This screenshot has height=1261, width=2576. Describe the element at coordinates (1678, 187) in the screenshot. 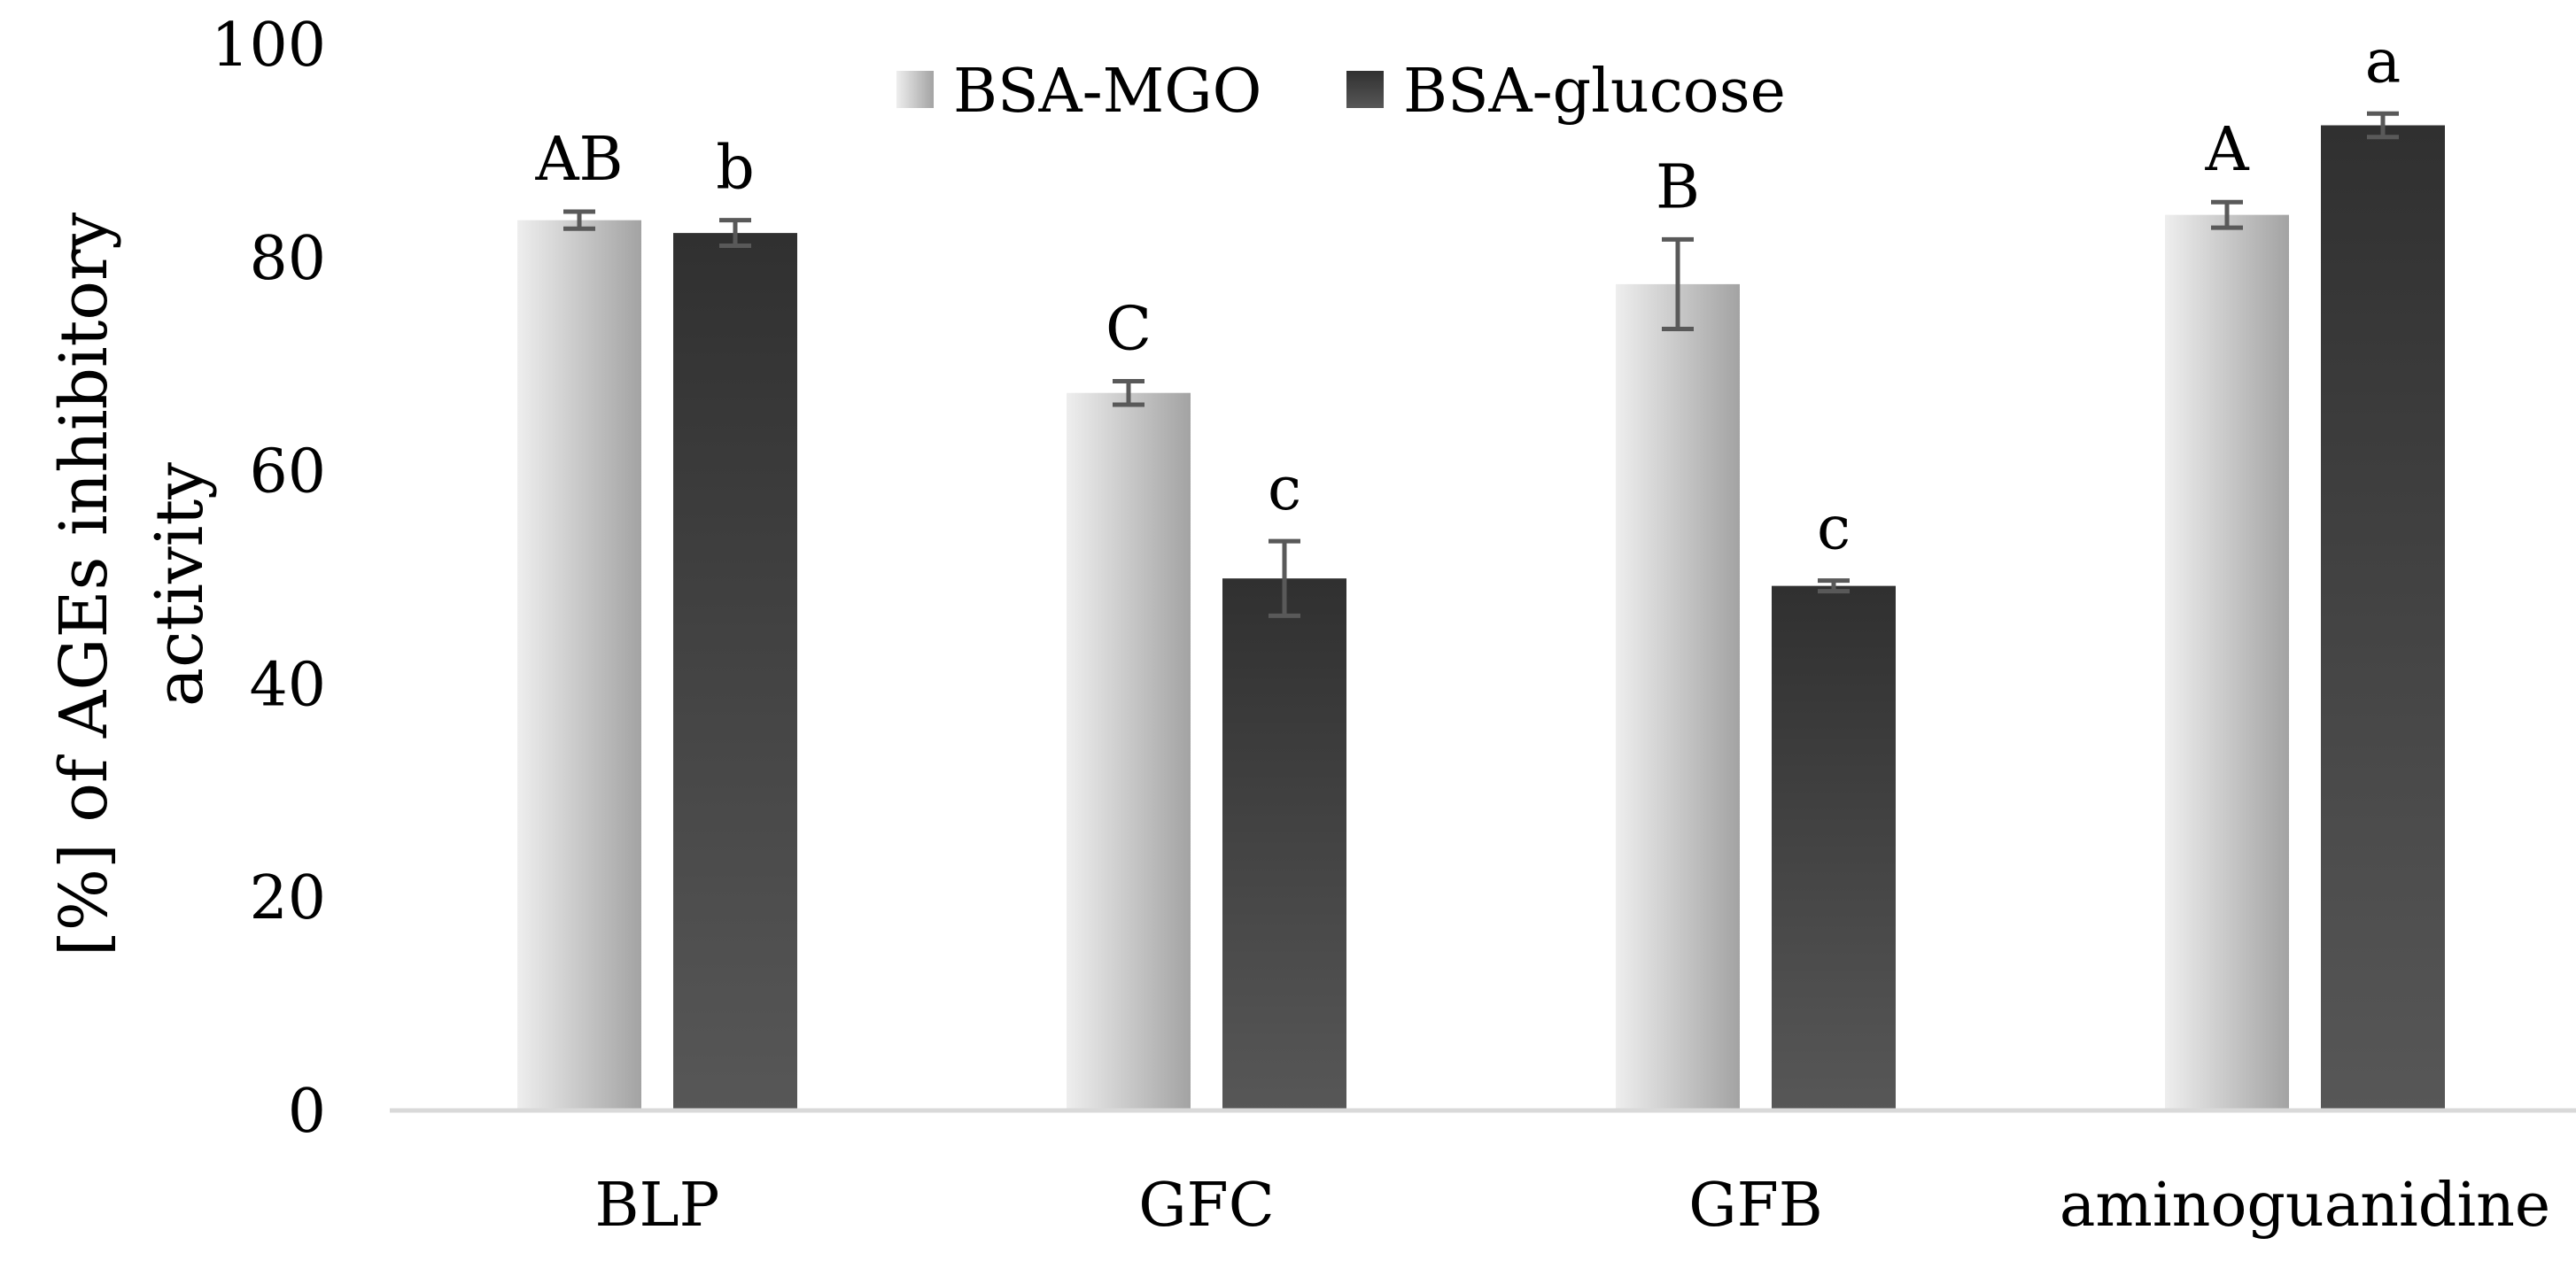

I see `significance-label-gfb-bsa-mgo: B` at that location.